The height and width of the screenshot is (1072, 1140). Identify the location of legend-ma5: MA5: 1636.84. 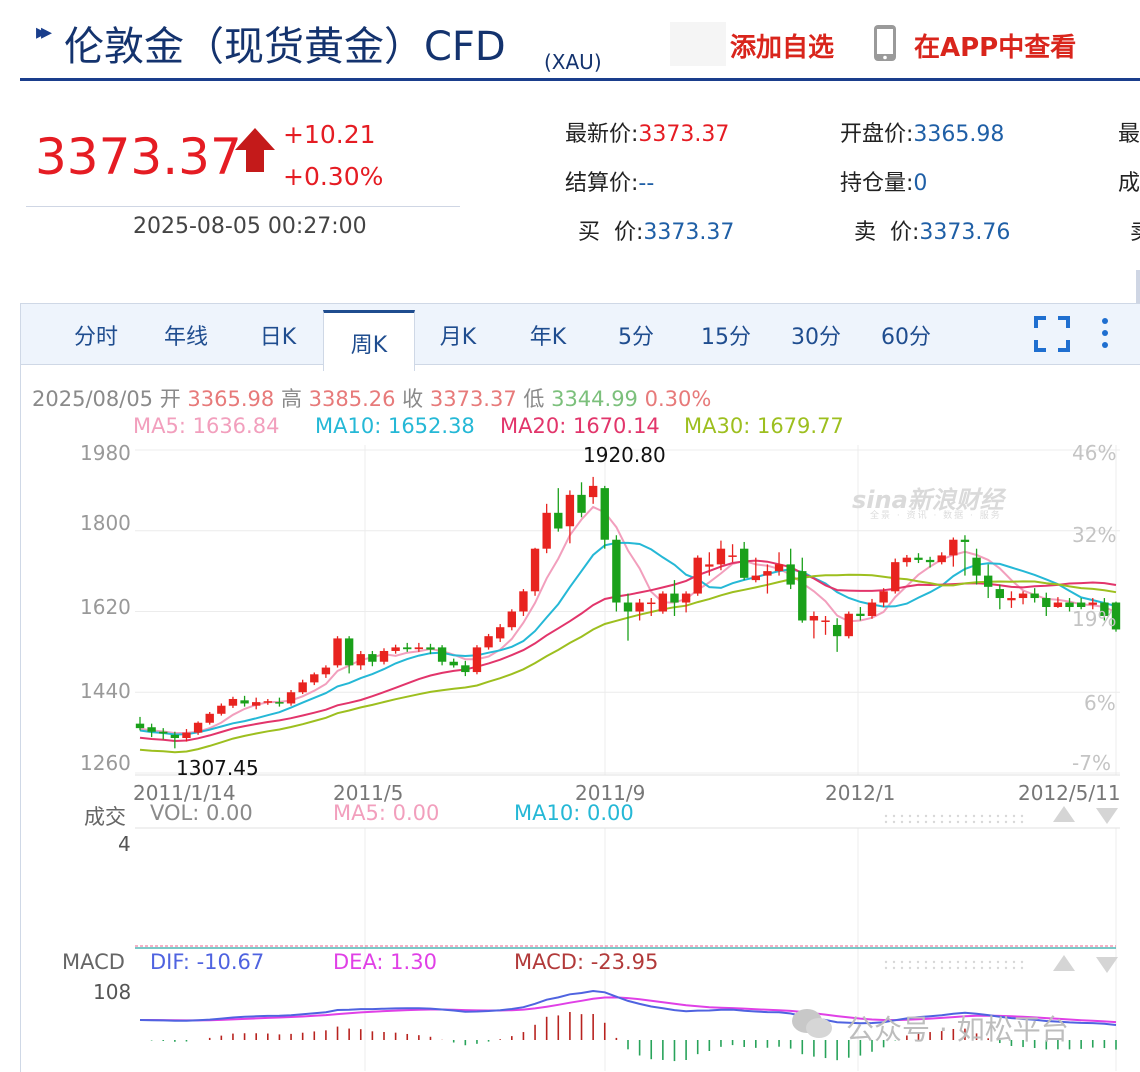
(206, 426).